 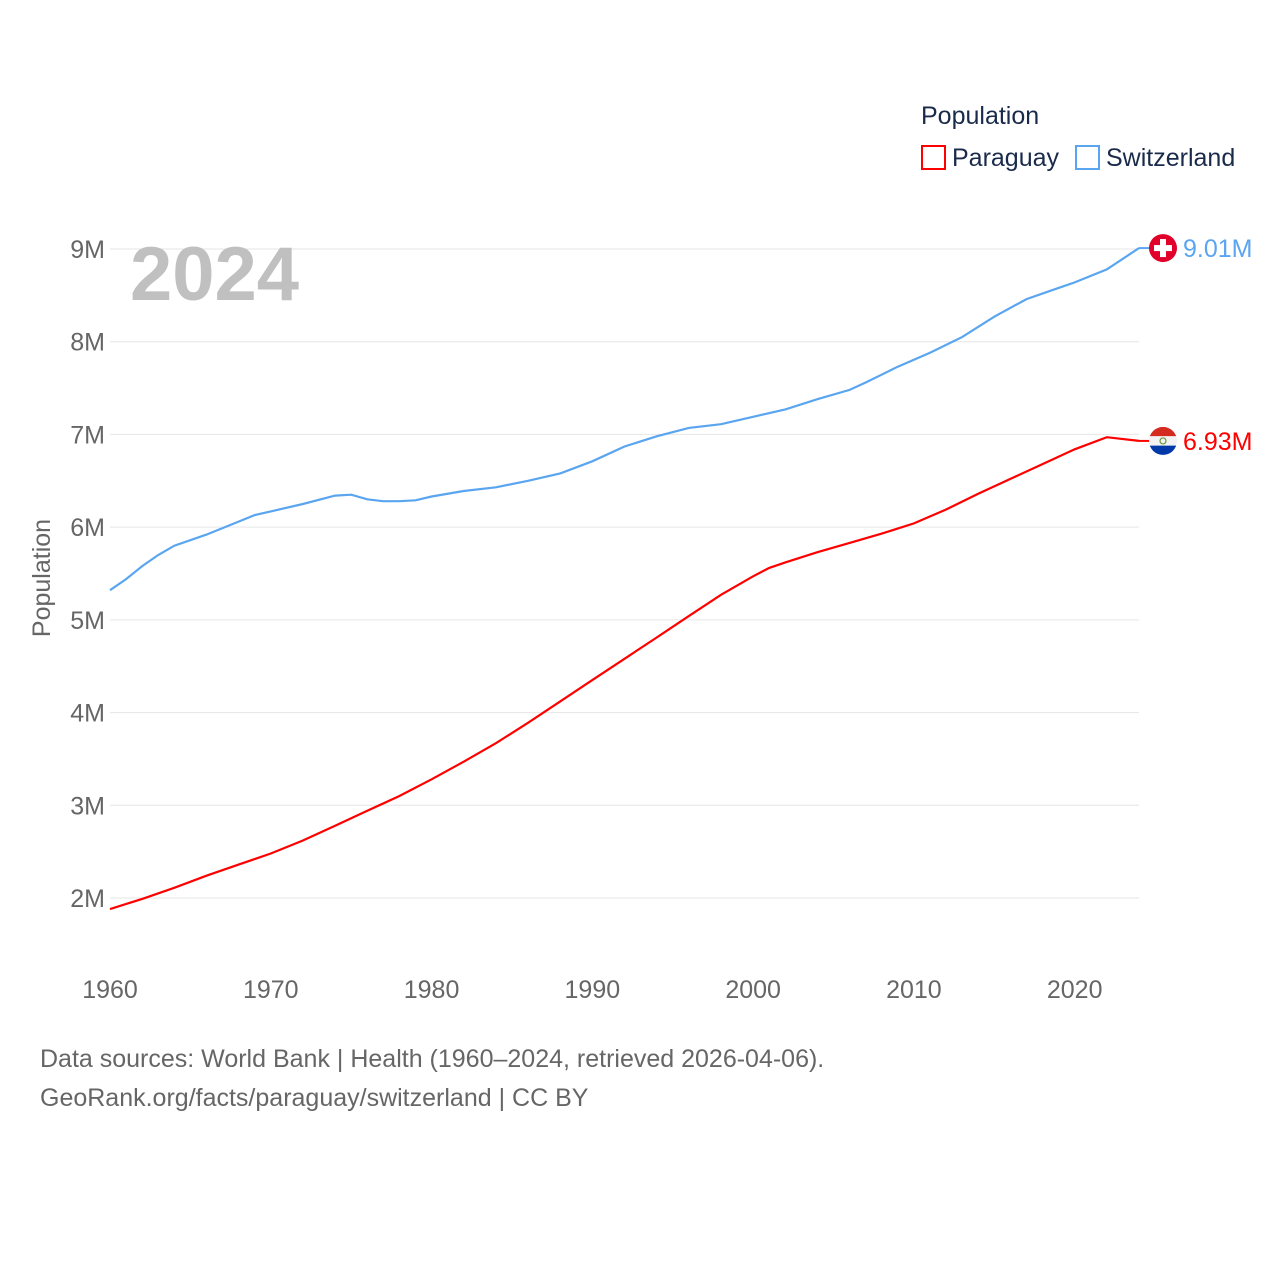 What do you see at coordinates (87, 621) in the screenshot?
I see `y-tick-label: 5M` at bounding box center [87, 621].